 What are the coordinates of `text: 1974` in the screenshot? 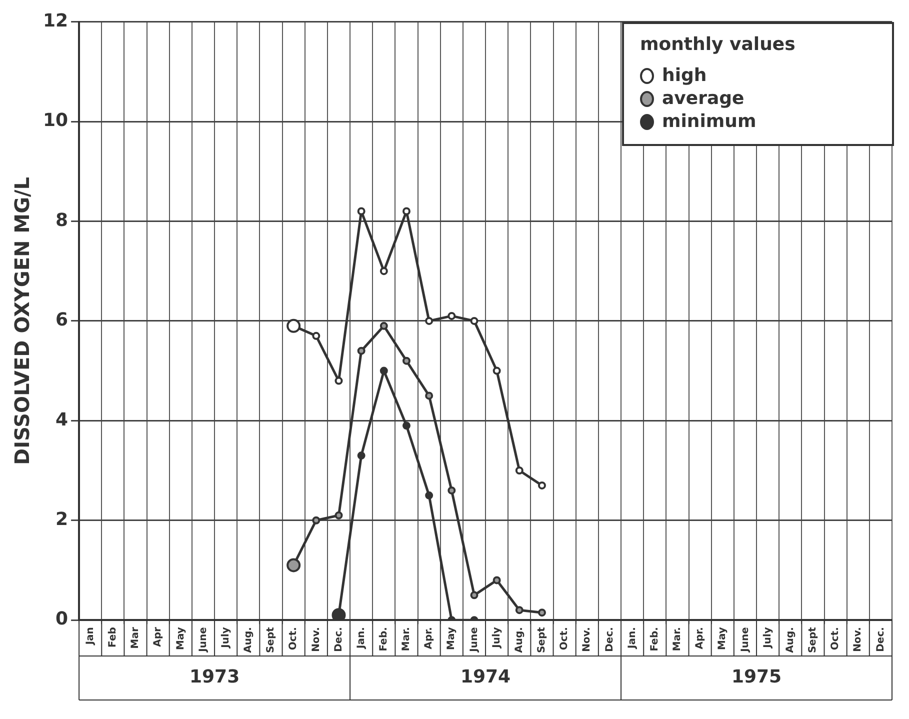 It's located at (485, 677).